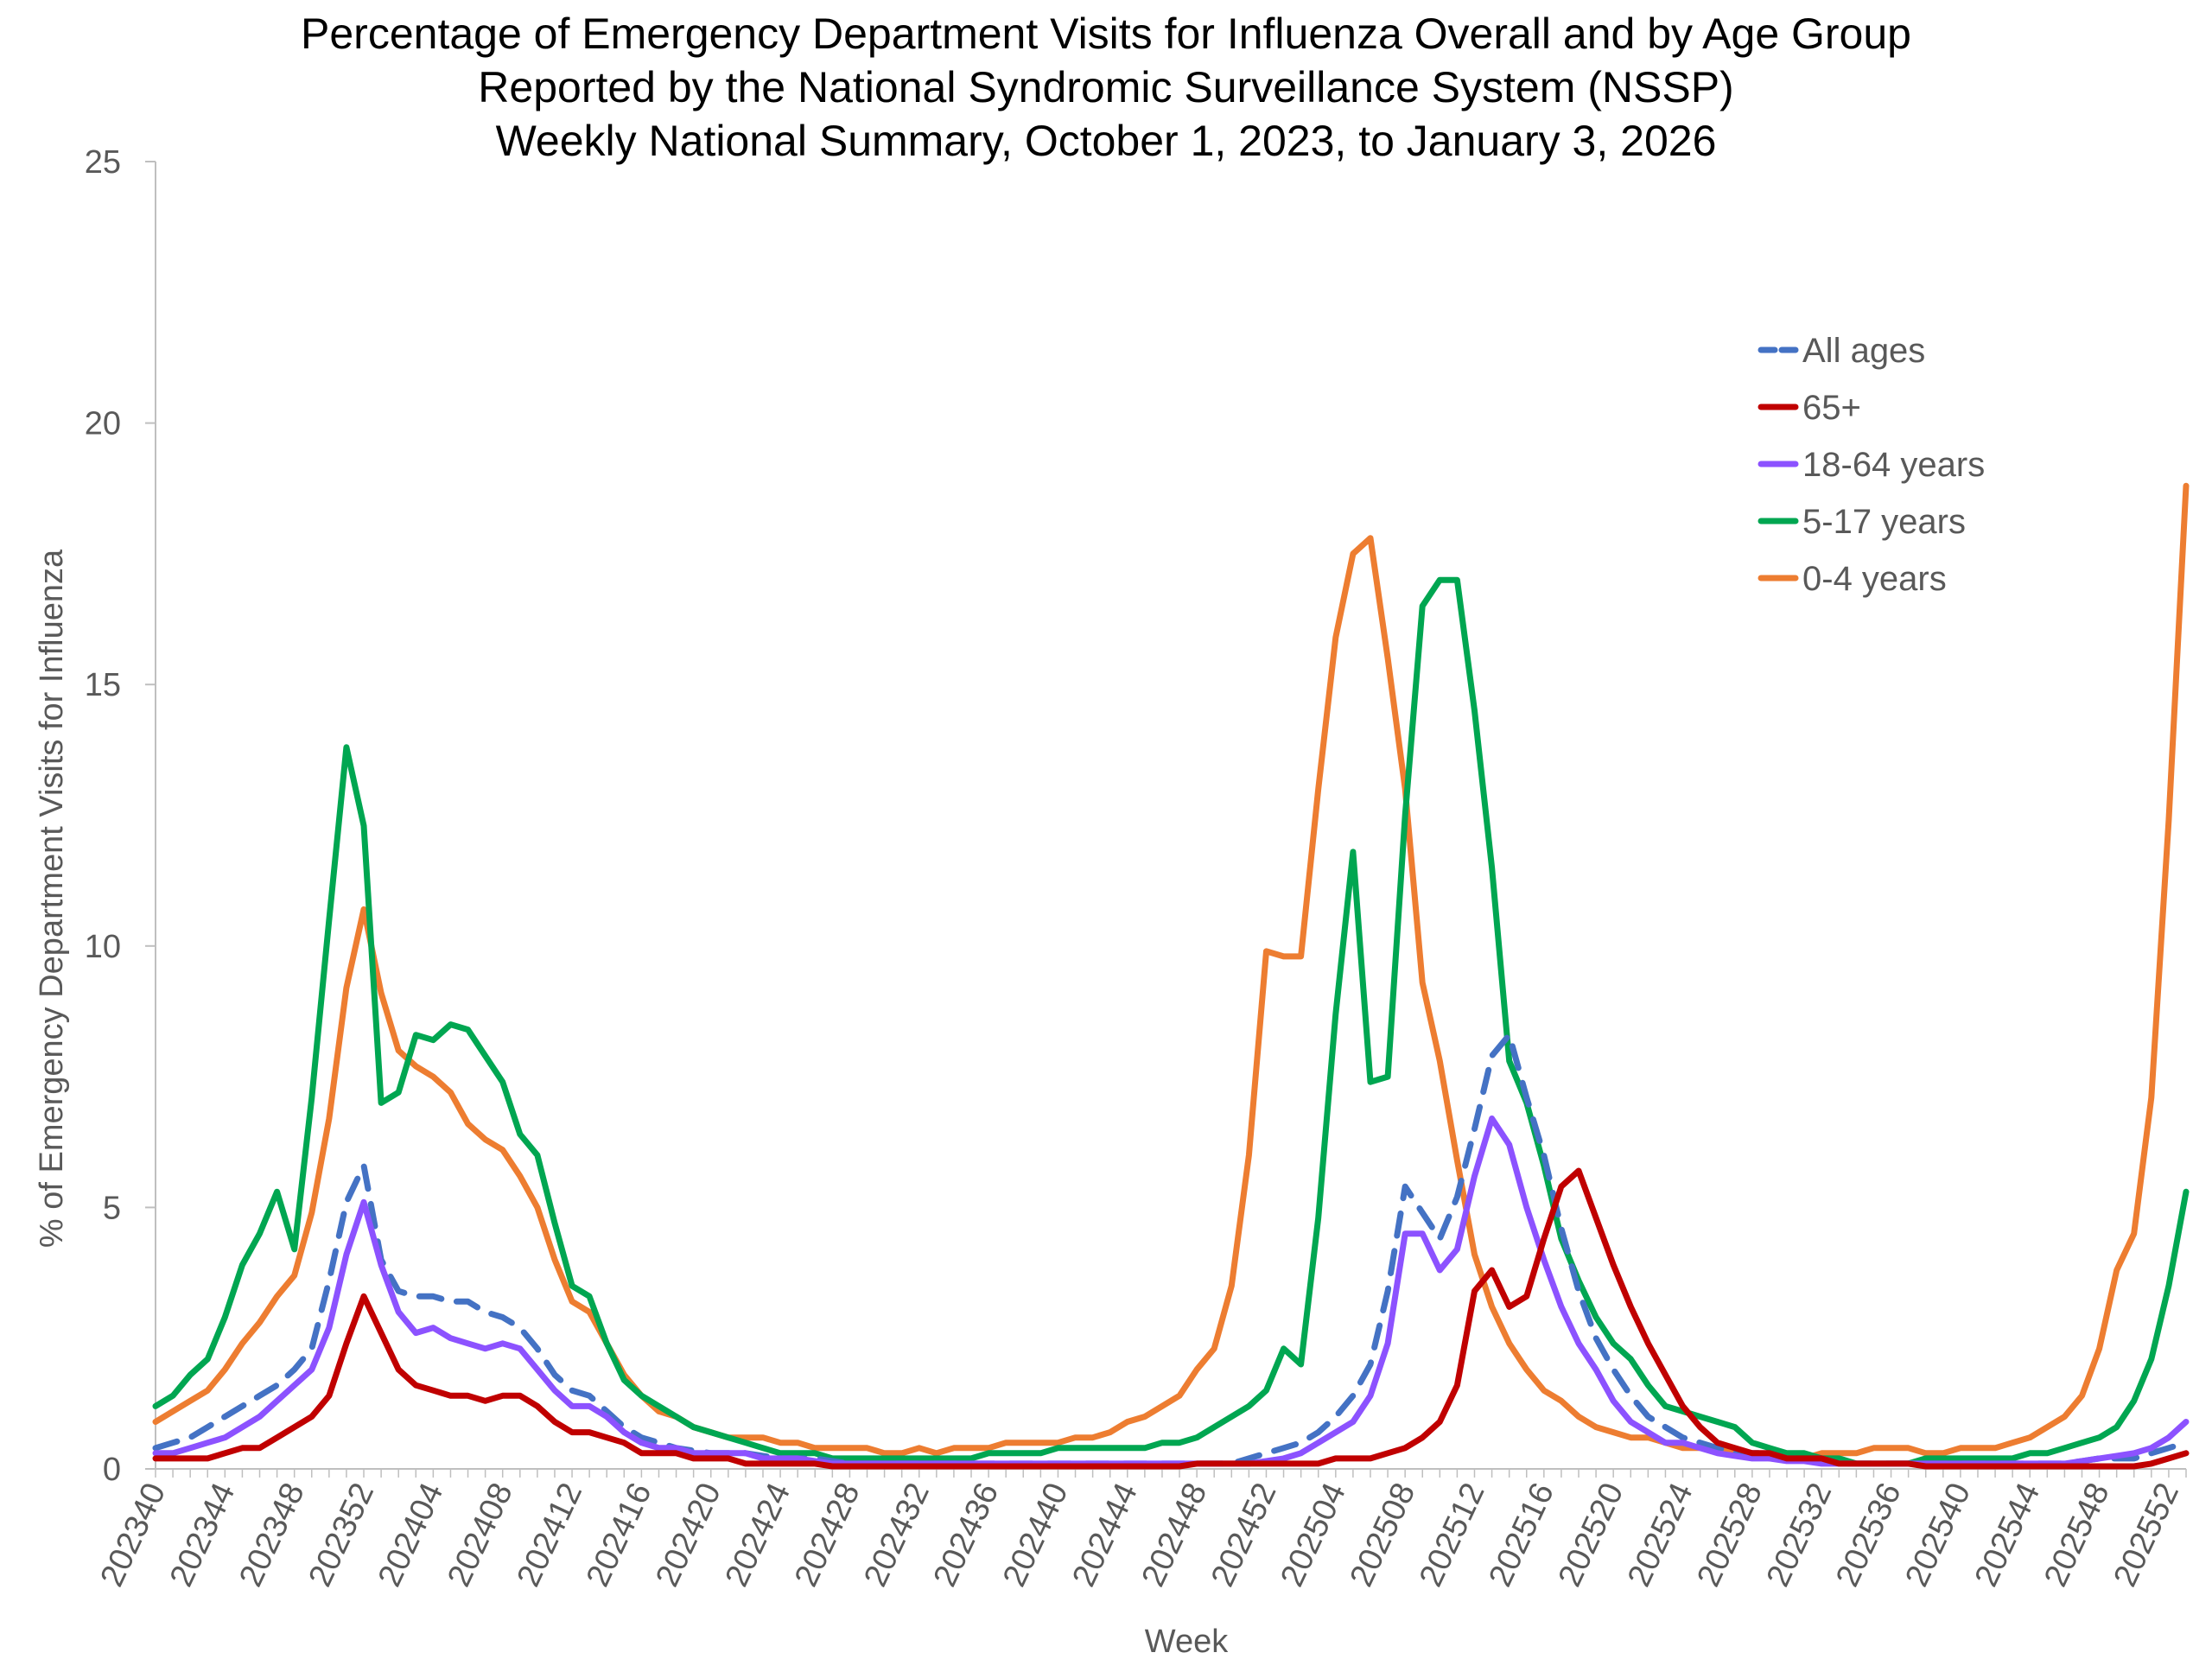  Describe the element at coordinates (1863, 351) in the screenshot. I see `legend-label: All ages` at that location.